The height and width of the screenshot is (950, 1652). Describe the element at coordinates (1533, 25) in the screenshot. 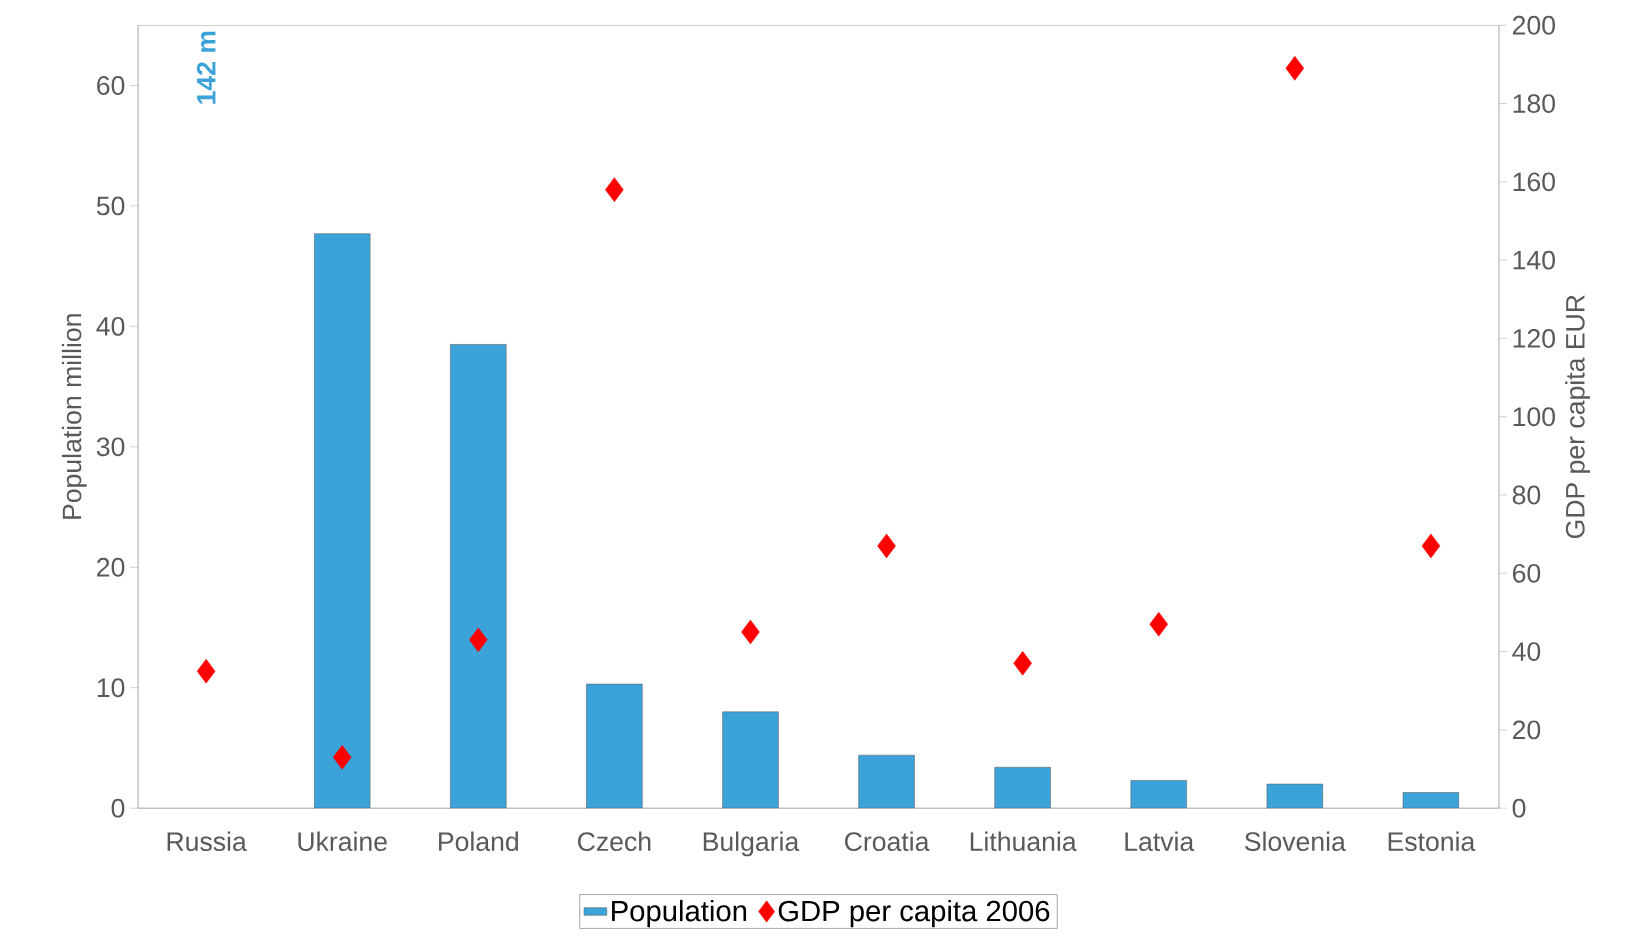

I see `y2-tick-label: 200` at that location.